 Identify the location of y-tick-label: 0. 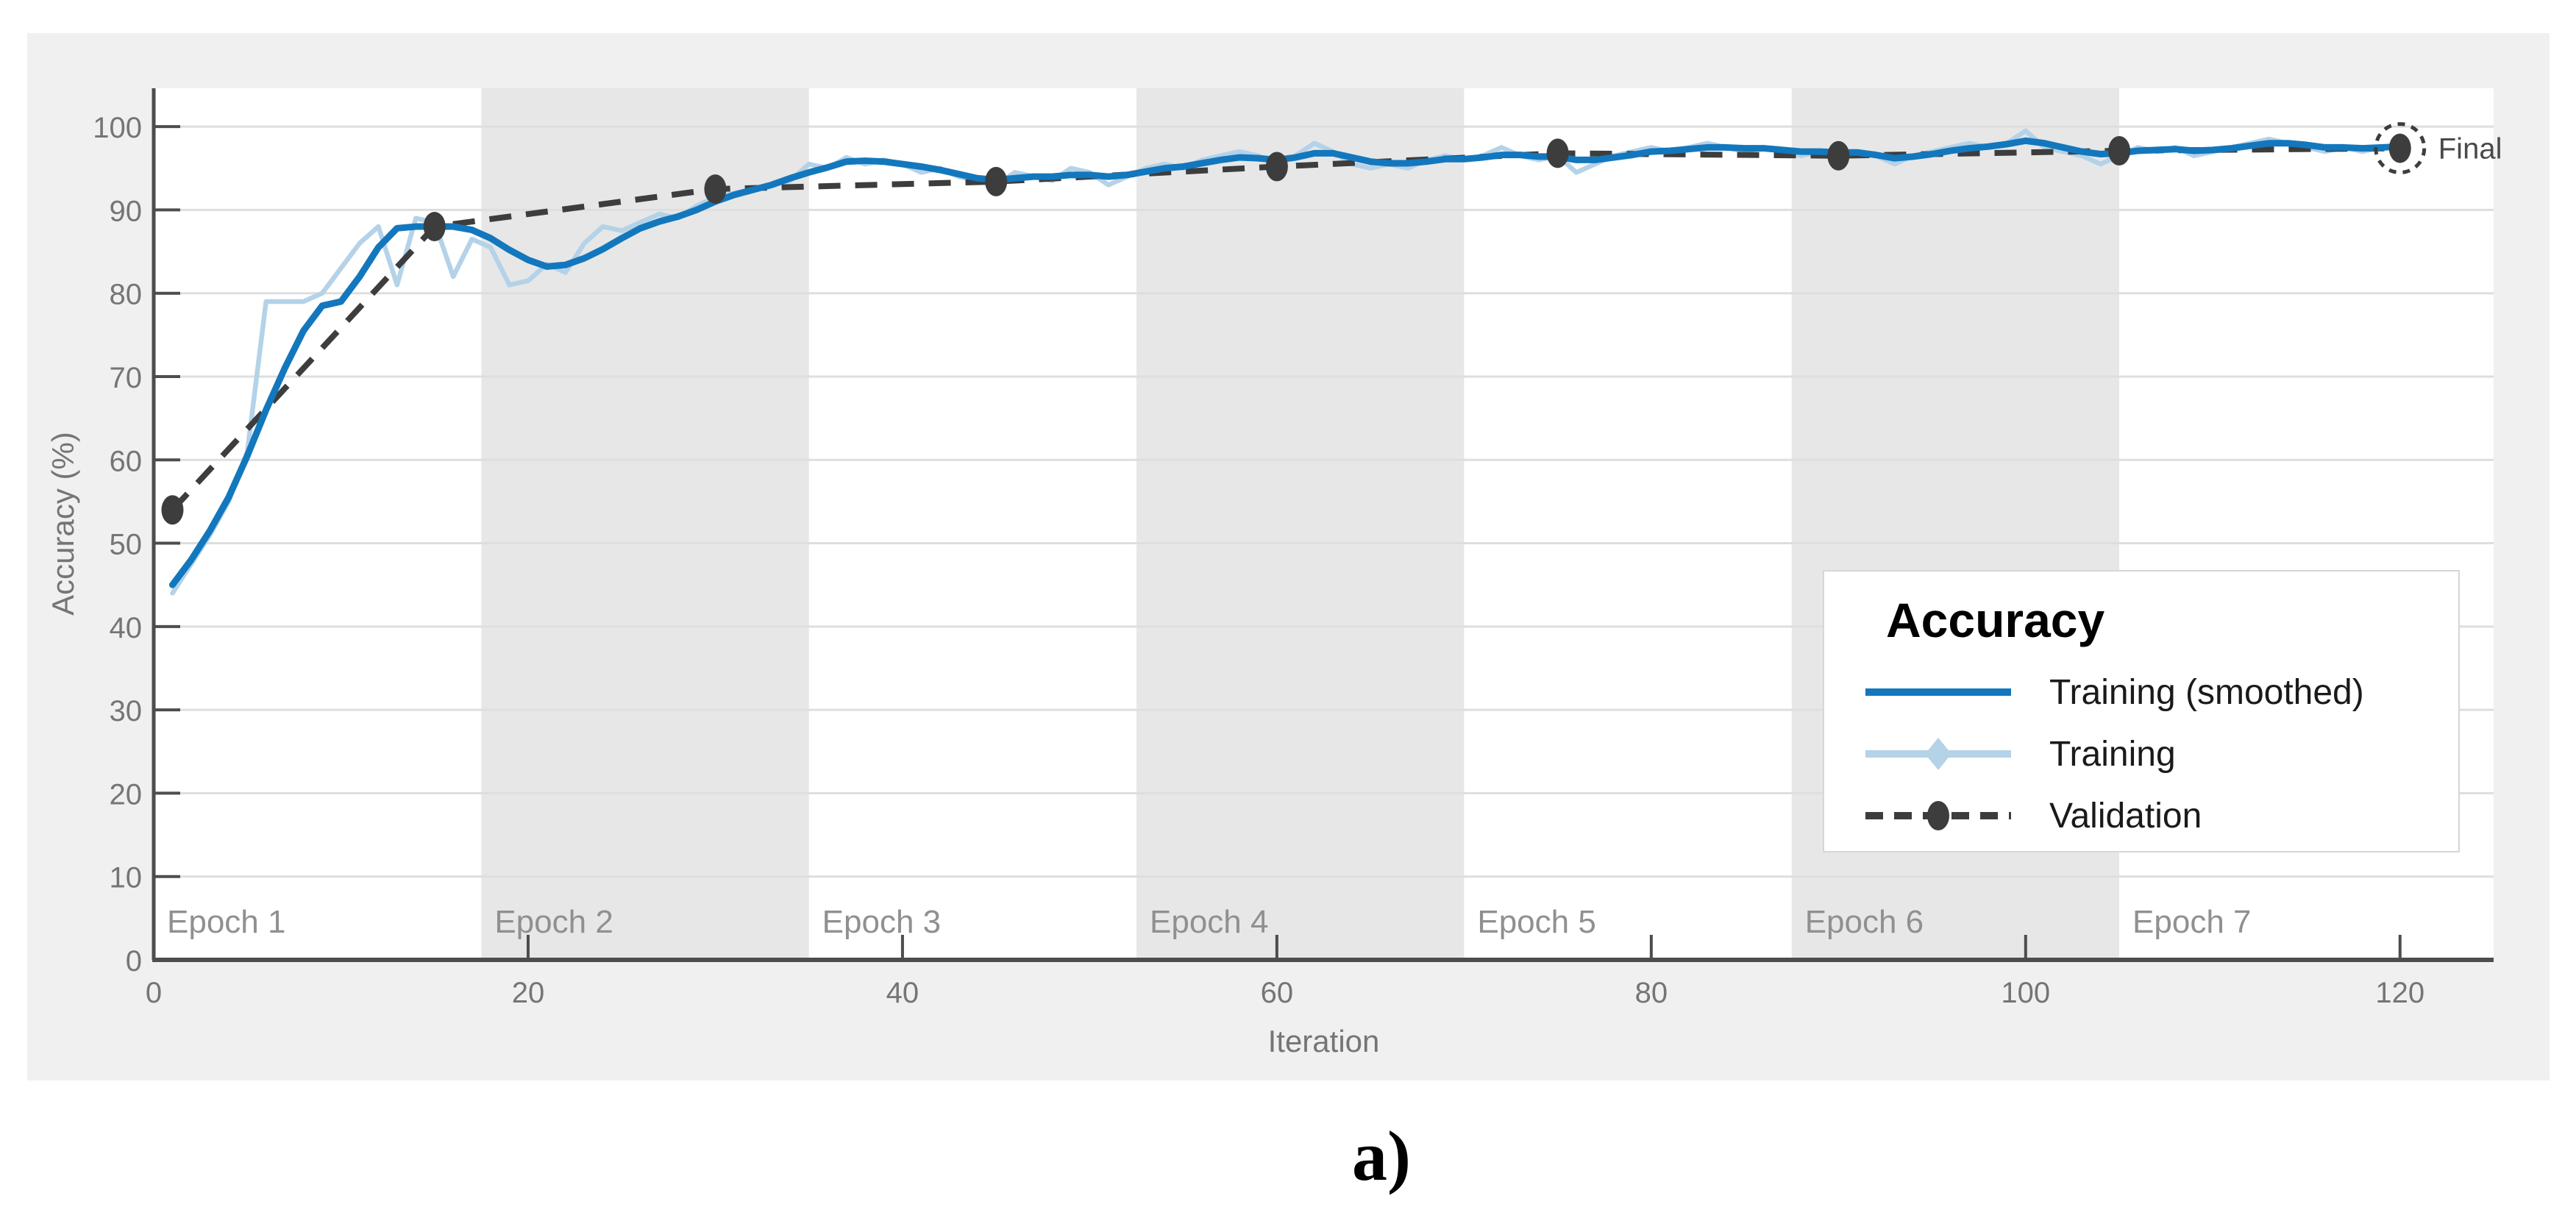
(134, 961).